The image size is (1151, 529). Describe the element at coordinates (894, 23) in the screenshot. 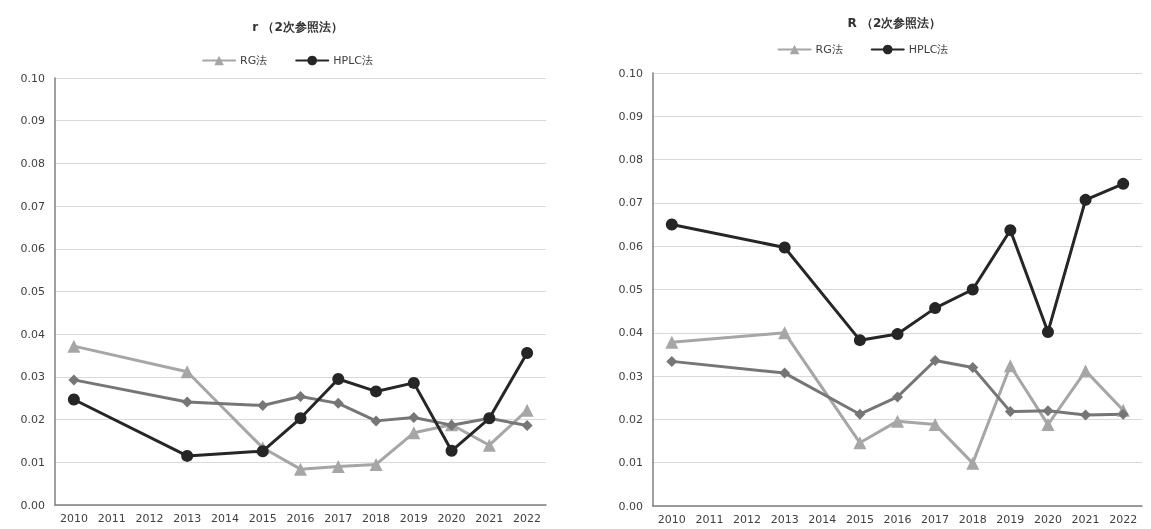

I see `chart-title: R （2次参照法）` at that location.